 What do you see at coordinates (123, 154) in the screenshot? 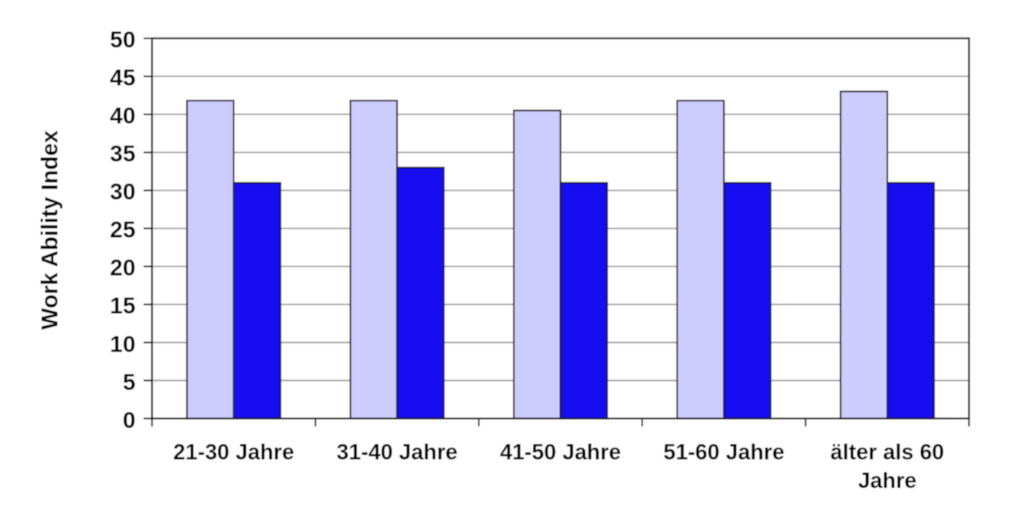
I see `svg-text: 35` at bounding box center [123, 154].